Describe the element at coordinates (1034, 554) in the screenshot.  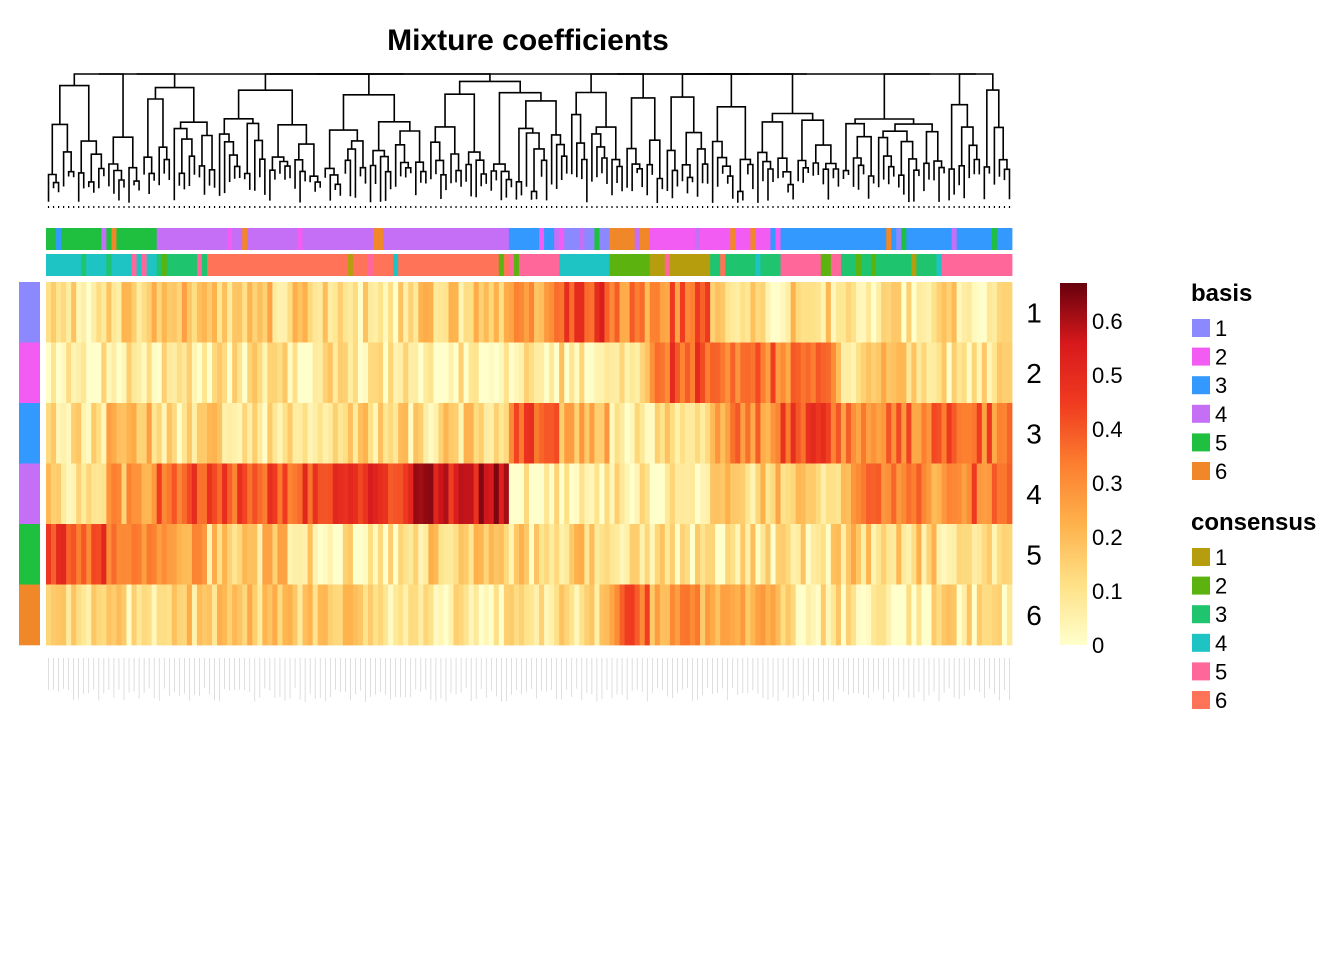
I see `row-label: 5` at that location.